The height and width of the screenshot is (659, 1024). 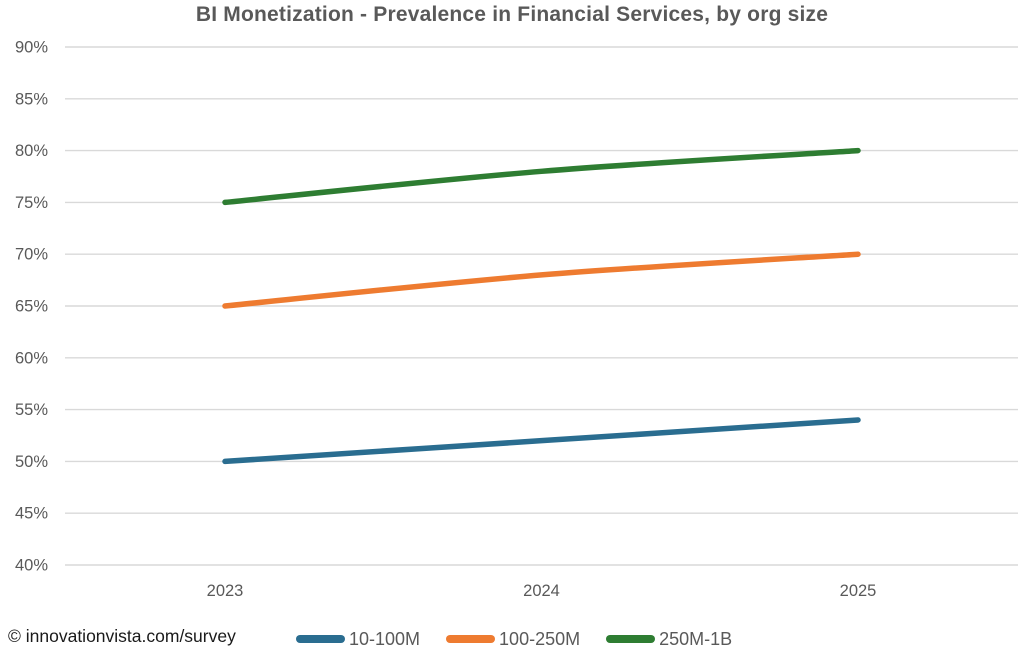 I want to click on y-tick-label: 50%, so click(x=31, y=462).